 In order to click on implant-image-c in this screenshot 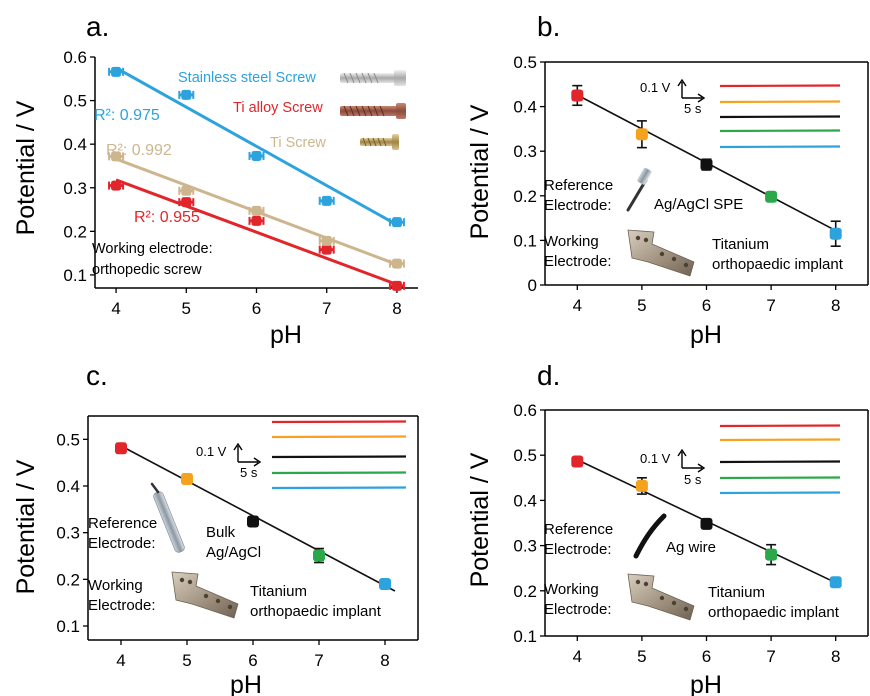, I will do `click(205, 595)`.